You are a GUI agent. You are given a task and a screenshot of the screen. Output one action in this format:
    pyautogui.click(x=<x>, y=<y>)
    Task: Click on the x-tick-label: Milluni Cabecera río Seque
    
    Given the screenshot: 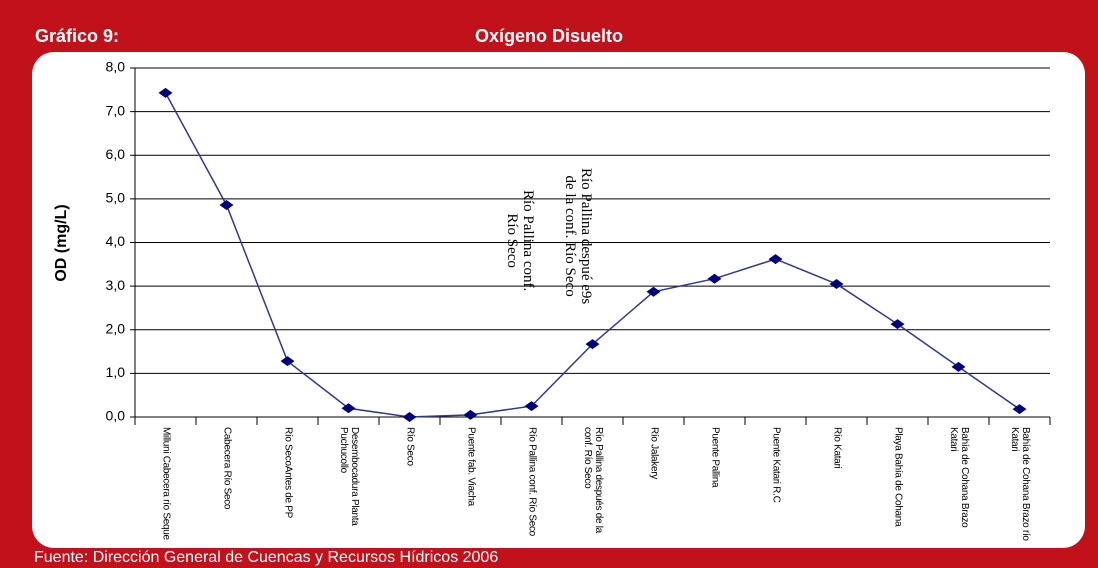 What is the action you would take?
    pyautogui.click(x=165, y=483)
    